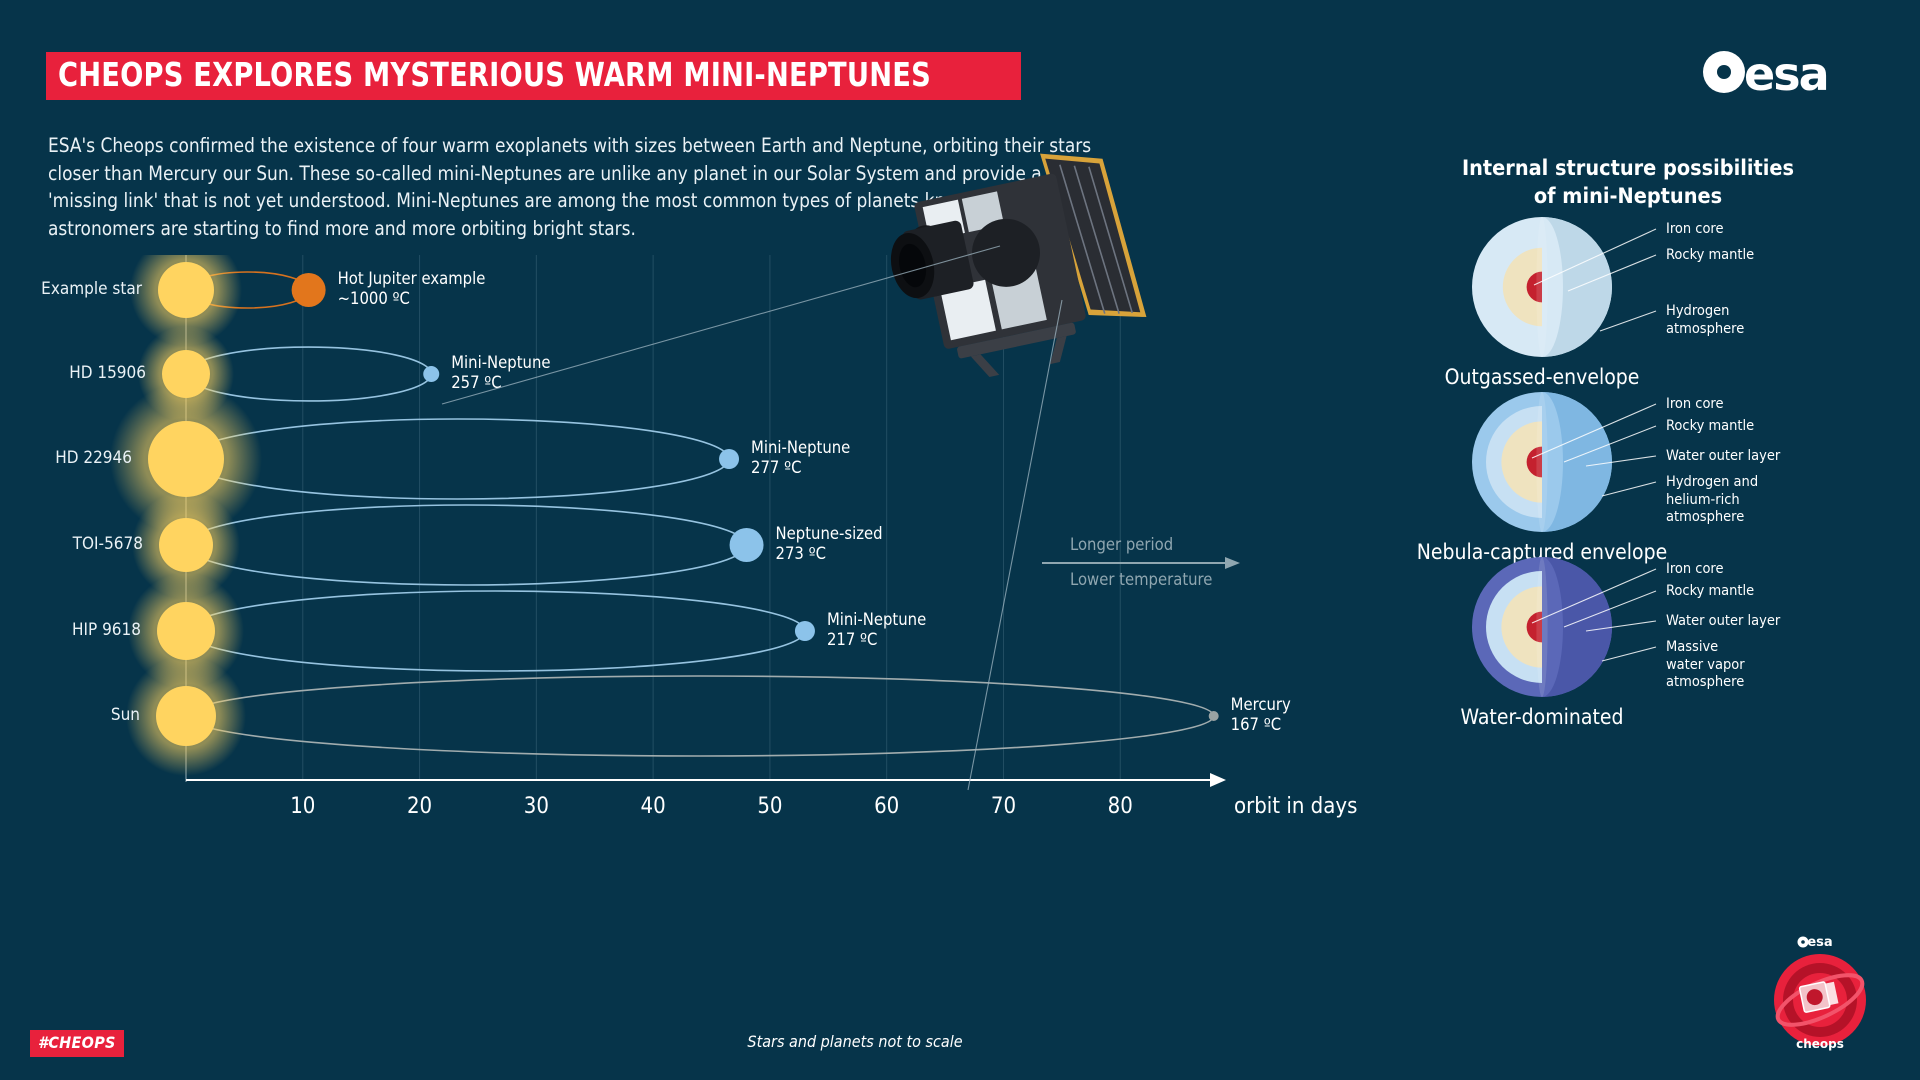 The height and width of the screenshot is (1080, 1920). I want to click on planet-label: Mini-Neptune 217 ºC, so click(876, 630).